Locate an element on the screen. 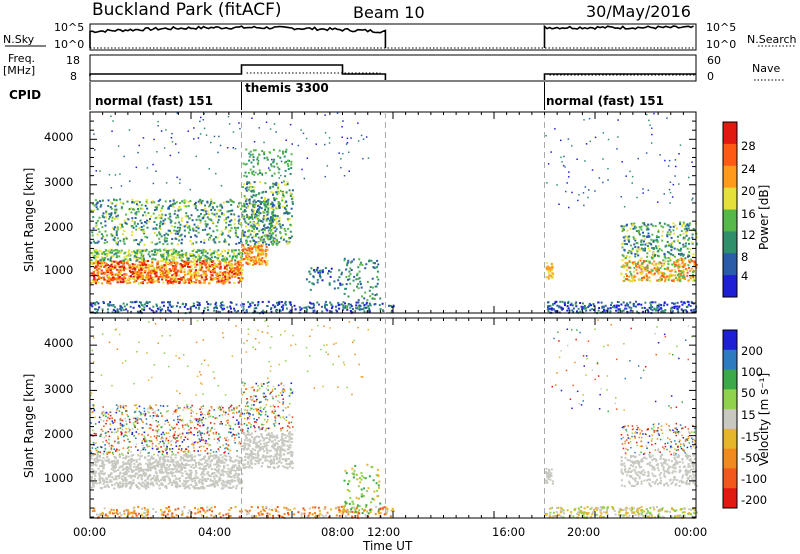  nsearch-label: N.Search is located at coordinates (772, 39).